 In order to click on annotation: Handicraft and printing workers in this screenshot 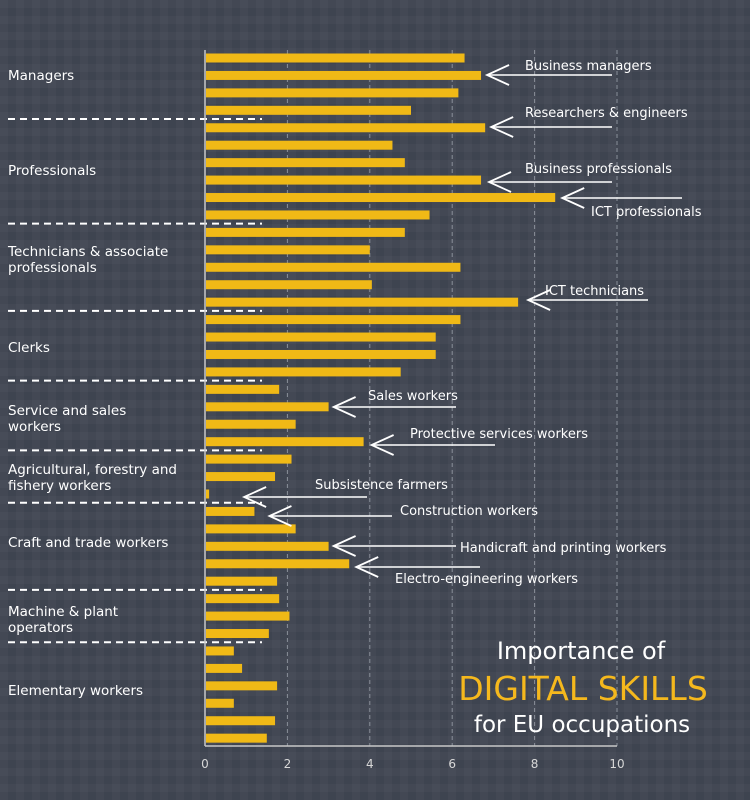, I will do `click(499, 546)`.